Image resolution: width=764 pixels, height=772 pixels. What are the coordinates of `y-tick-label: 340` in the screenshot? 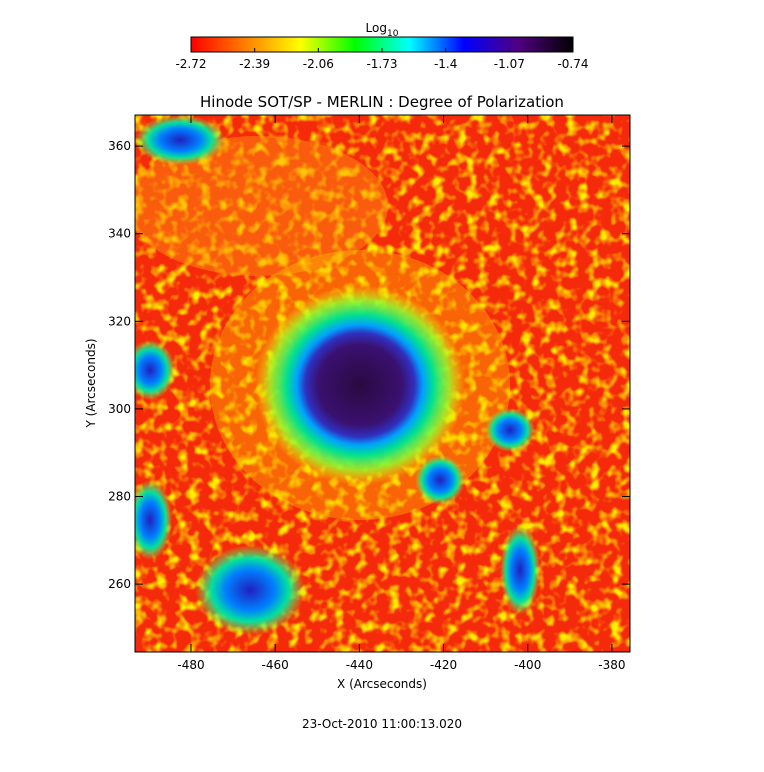 It's located at (119, 234).